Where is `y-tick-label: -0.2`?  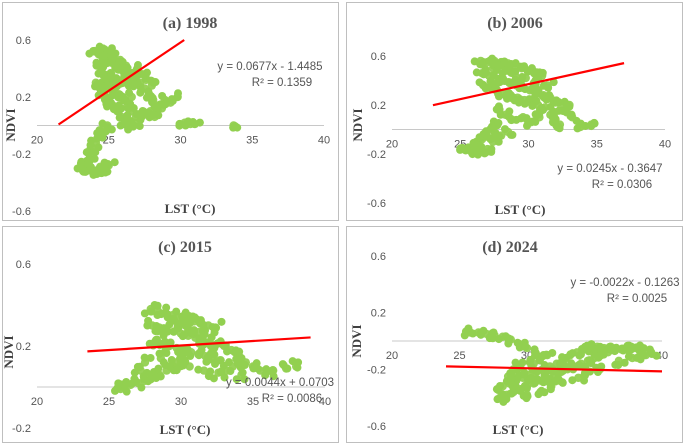
y-tick-label: -0.2 is located at coordinates (21, 429).